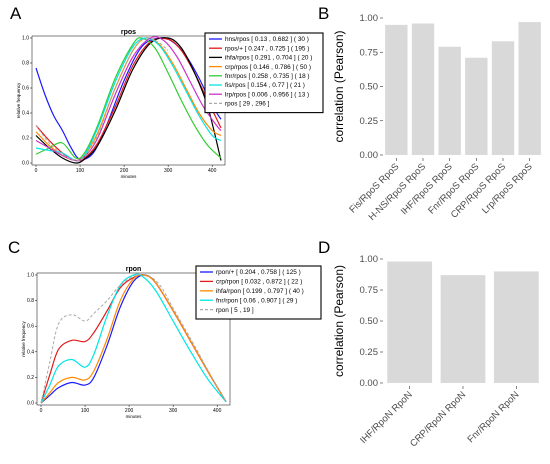  Describe the element at coordinates (386, 417) in the screenshot. I see `x-tick-label: IHF/RpoN RpoN` at that location.